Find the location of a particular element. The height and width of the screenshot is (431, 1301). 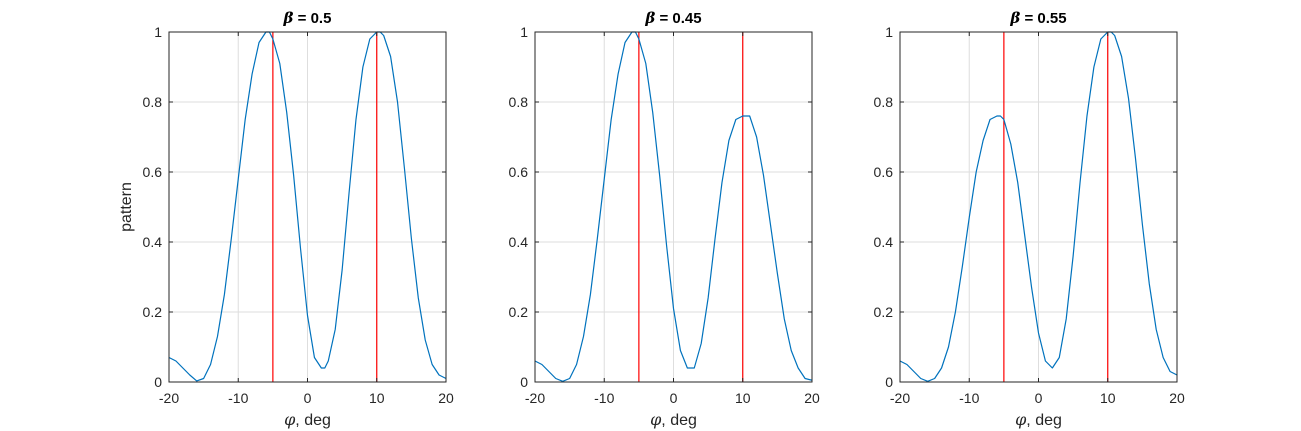

chart-title: β = 0.55 is located at coordinates (1037, 18).